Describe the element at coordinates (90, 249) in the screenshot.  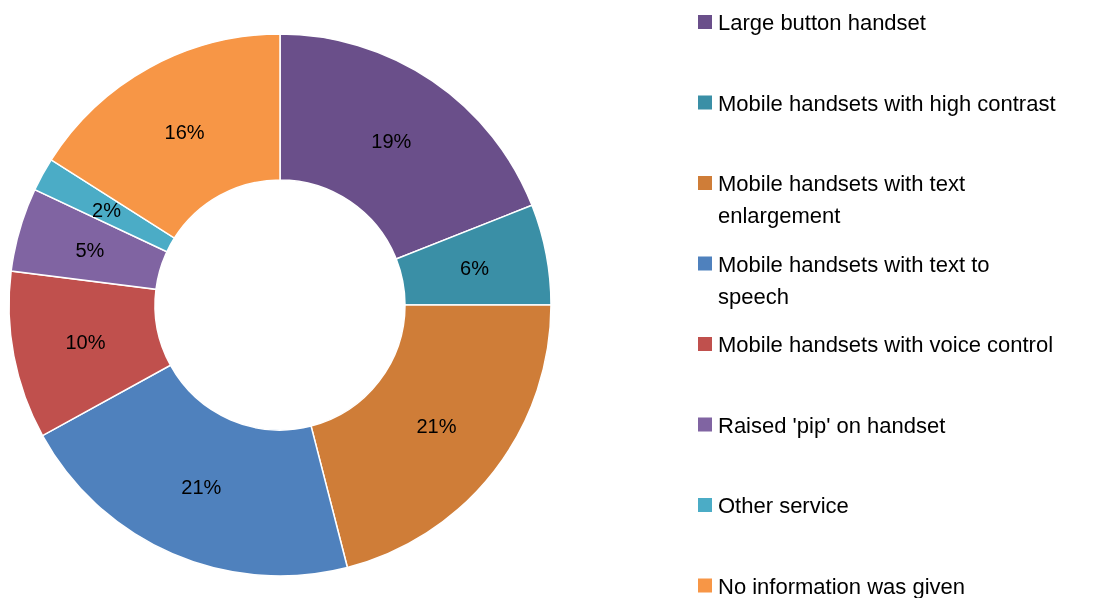
I see `data-label: 5%` at that location.